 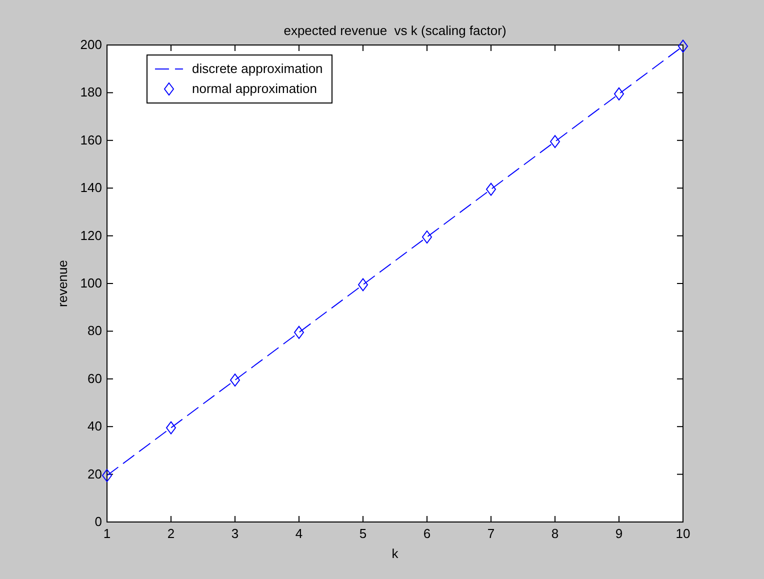 What do you see at coordinates (95, 330) in the screenshot?
I see `y-tick-label: 80` at bounding box center [95, 330].